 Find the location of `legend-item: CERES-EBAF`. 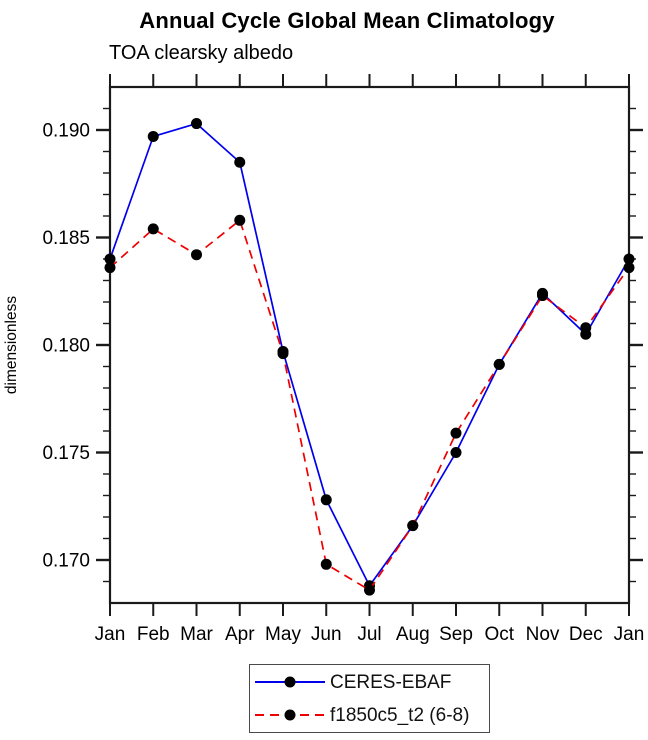

legend-item: CERES-EBAF is located at coordinates (369, 682).